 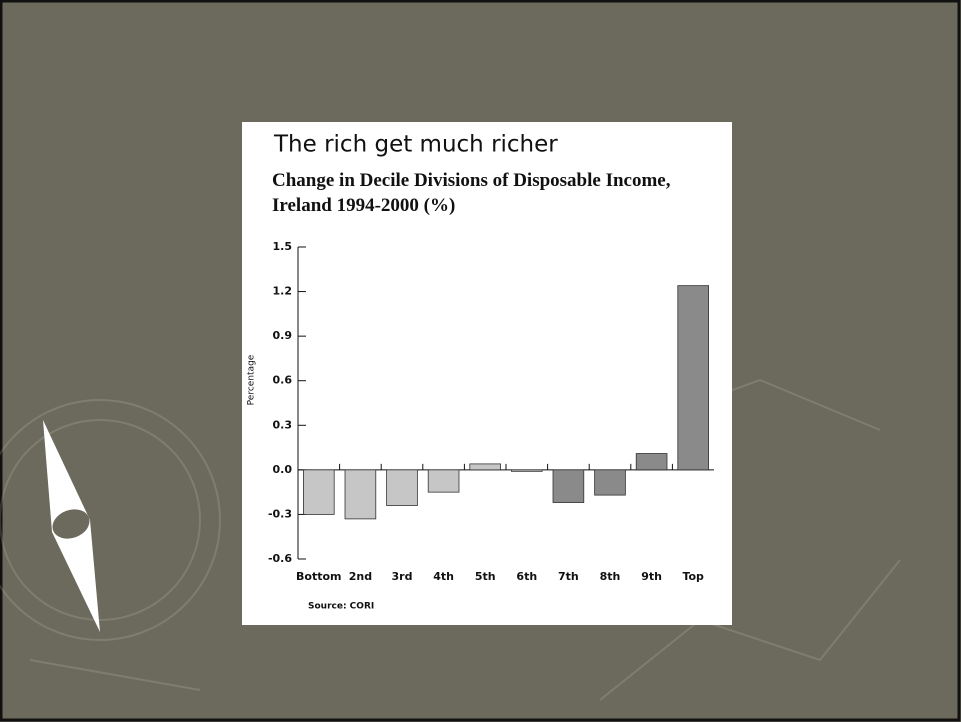 I want to click on y-tick-label: 0.9, so click(x=283, y=335).